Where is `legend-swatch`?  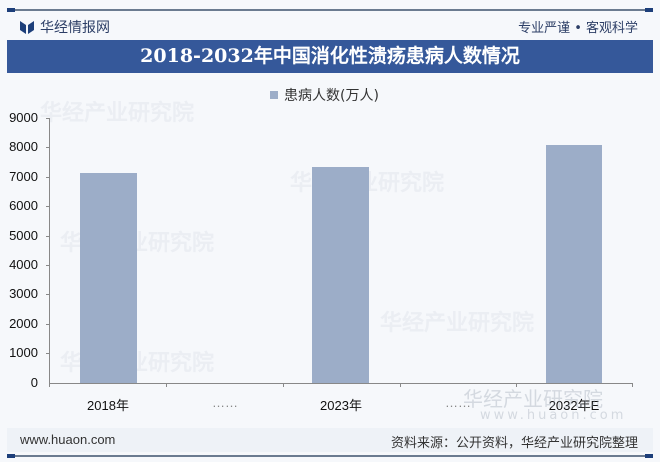
legend-swatch is located at coordinates (274, 95).